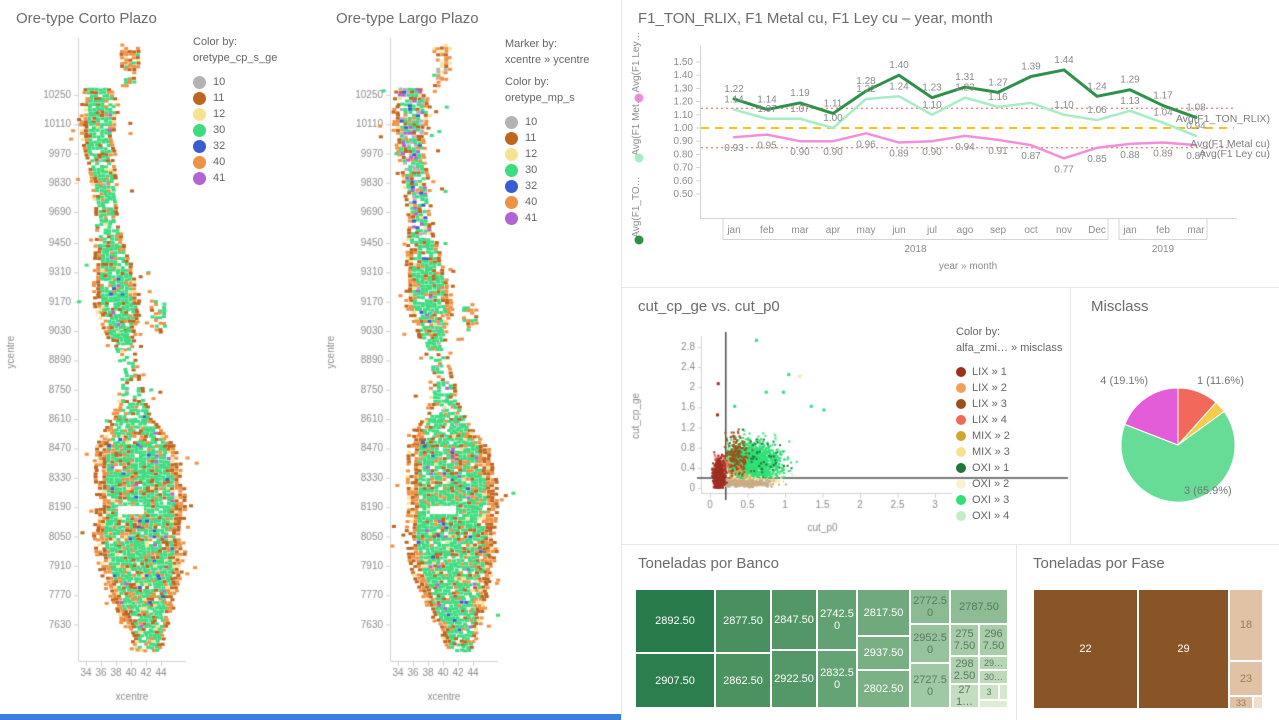 The width and height of the screenshot is (1279, 720). What do you see at coordinates (837, 619) in the screenshot?
I see `treemap-cell-274250: 2742.50` at bounding box center [837, 619].